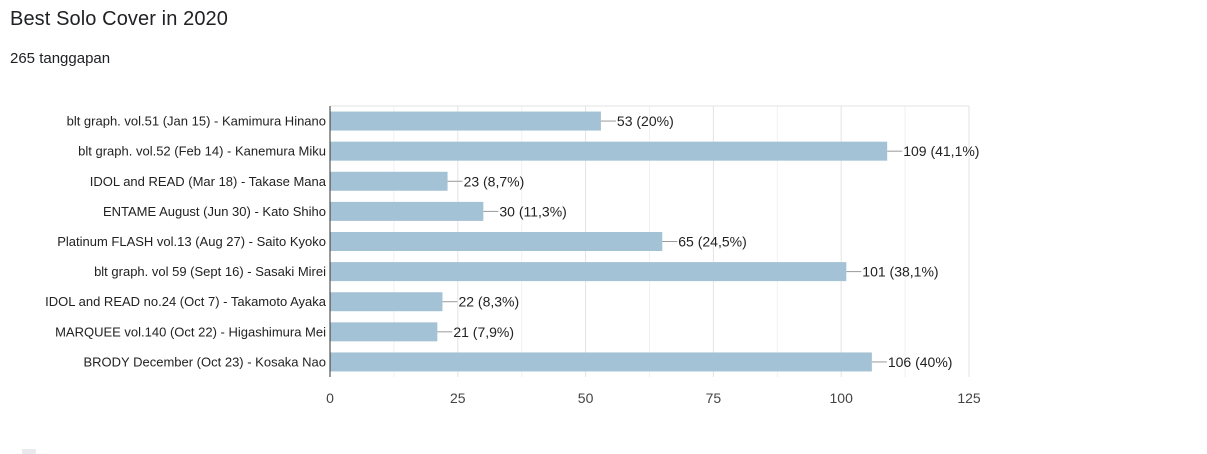 This screenshot has width=1207, height=454. What do you see at coordinates (842, 398) in the screenshot?
I see `x-tick-label: 100` at bounding box center [842, 398].